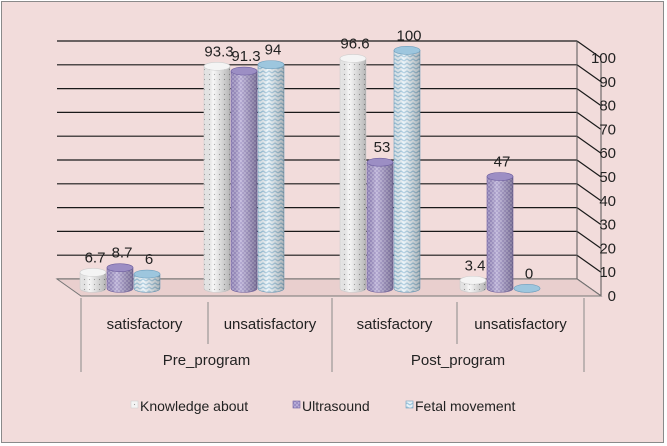  I want to click on data-label: 94, so click(273, 50).